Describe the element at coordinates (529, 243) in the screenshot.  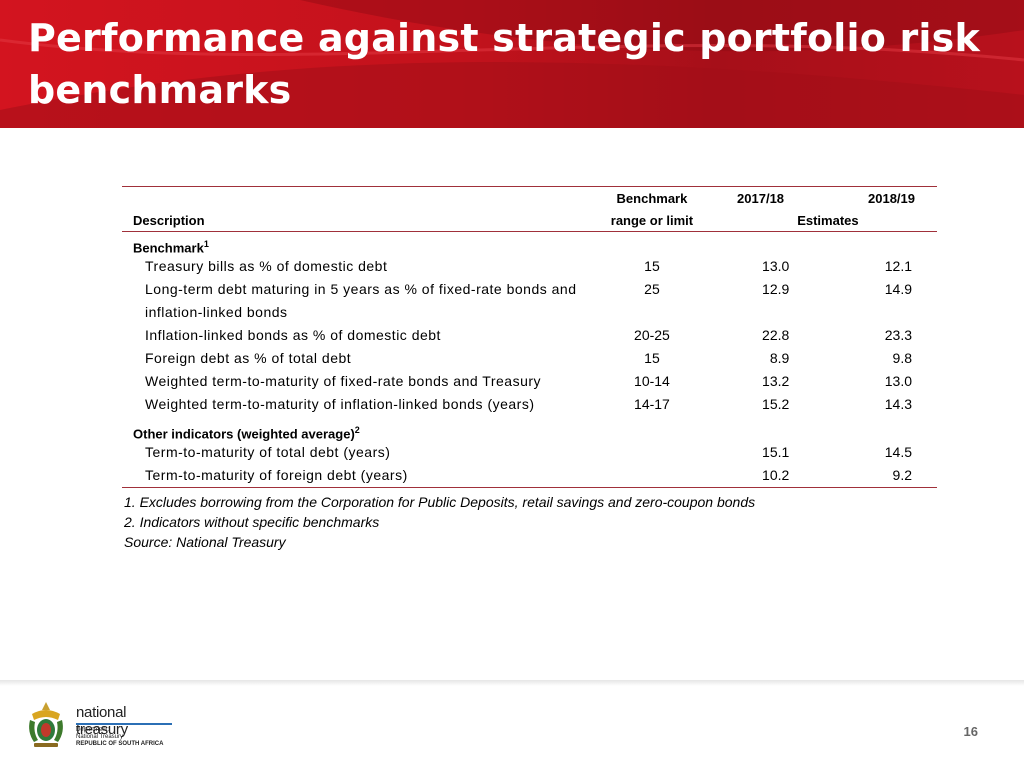
I see `section-benchmark: Benchmark1` at that location.